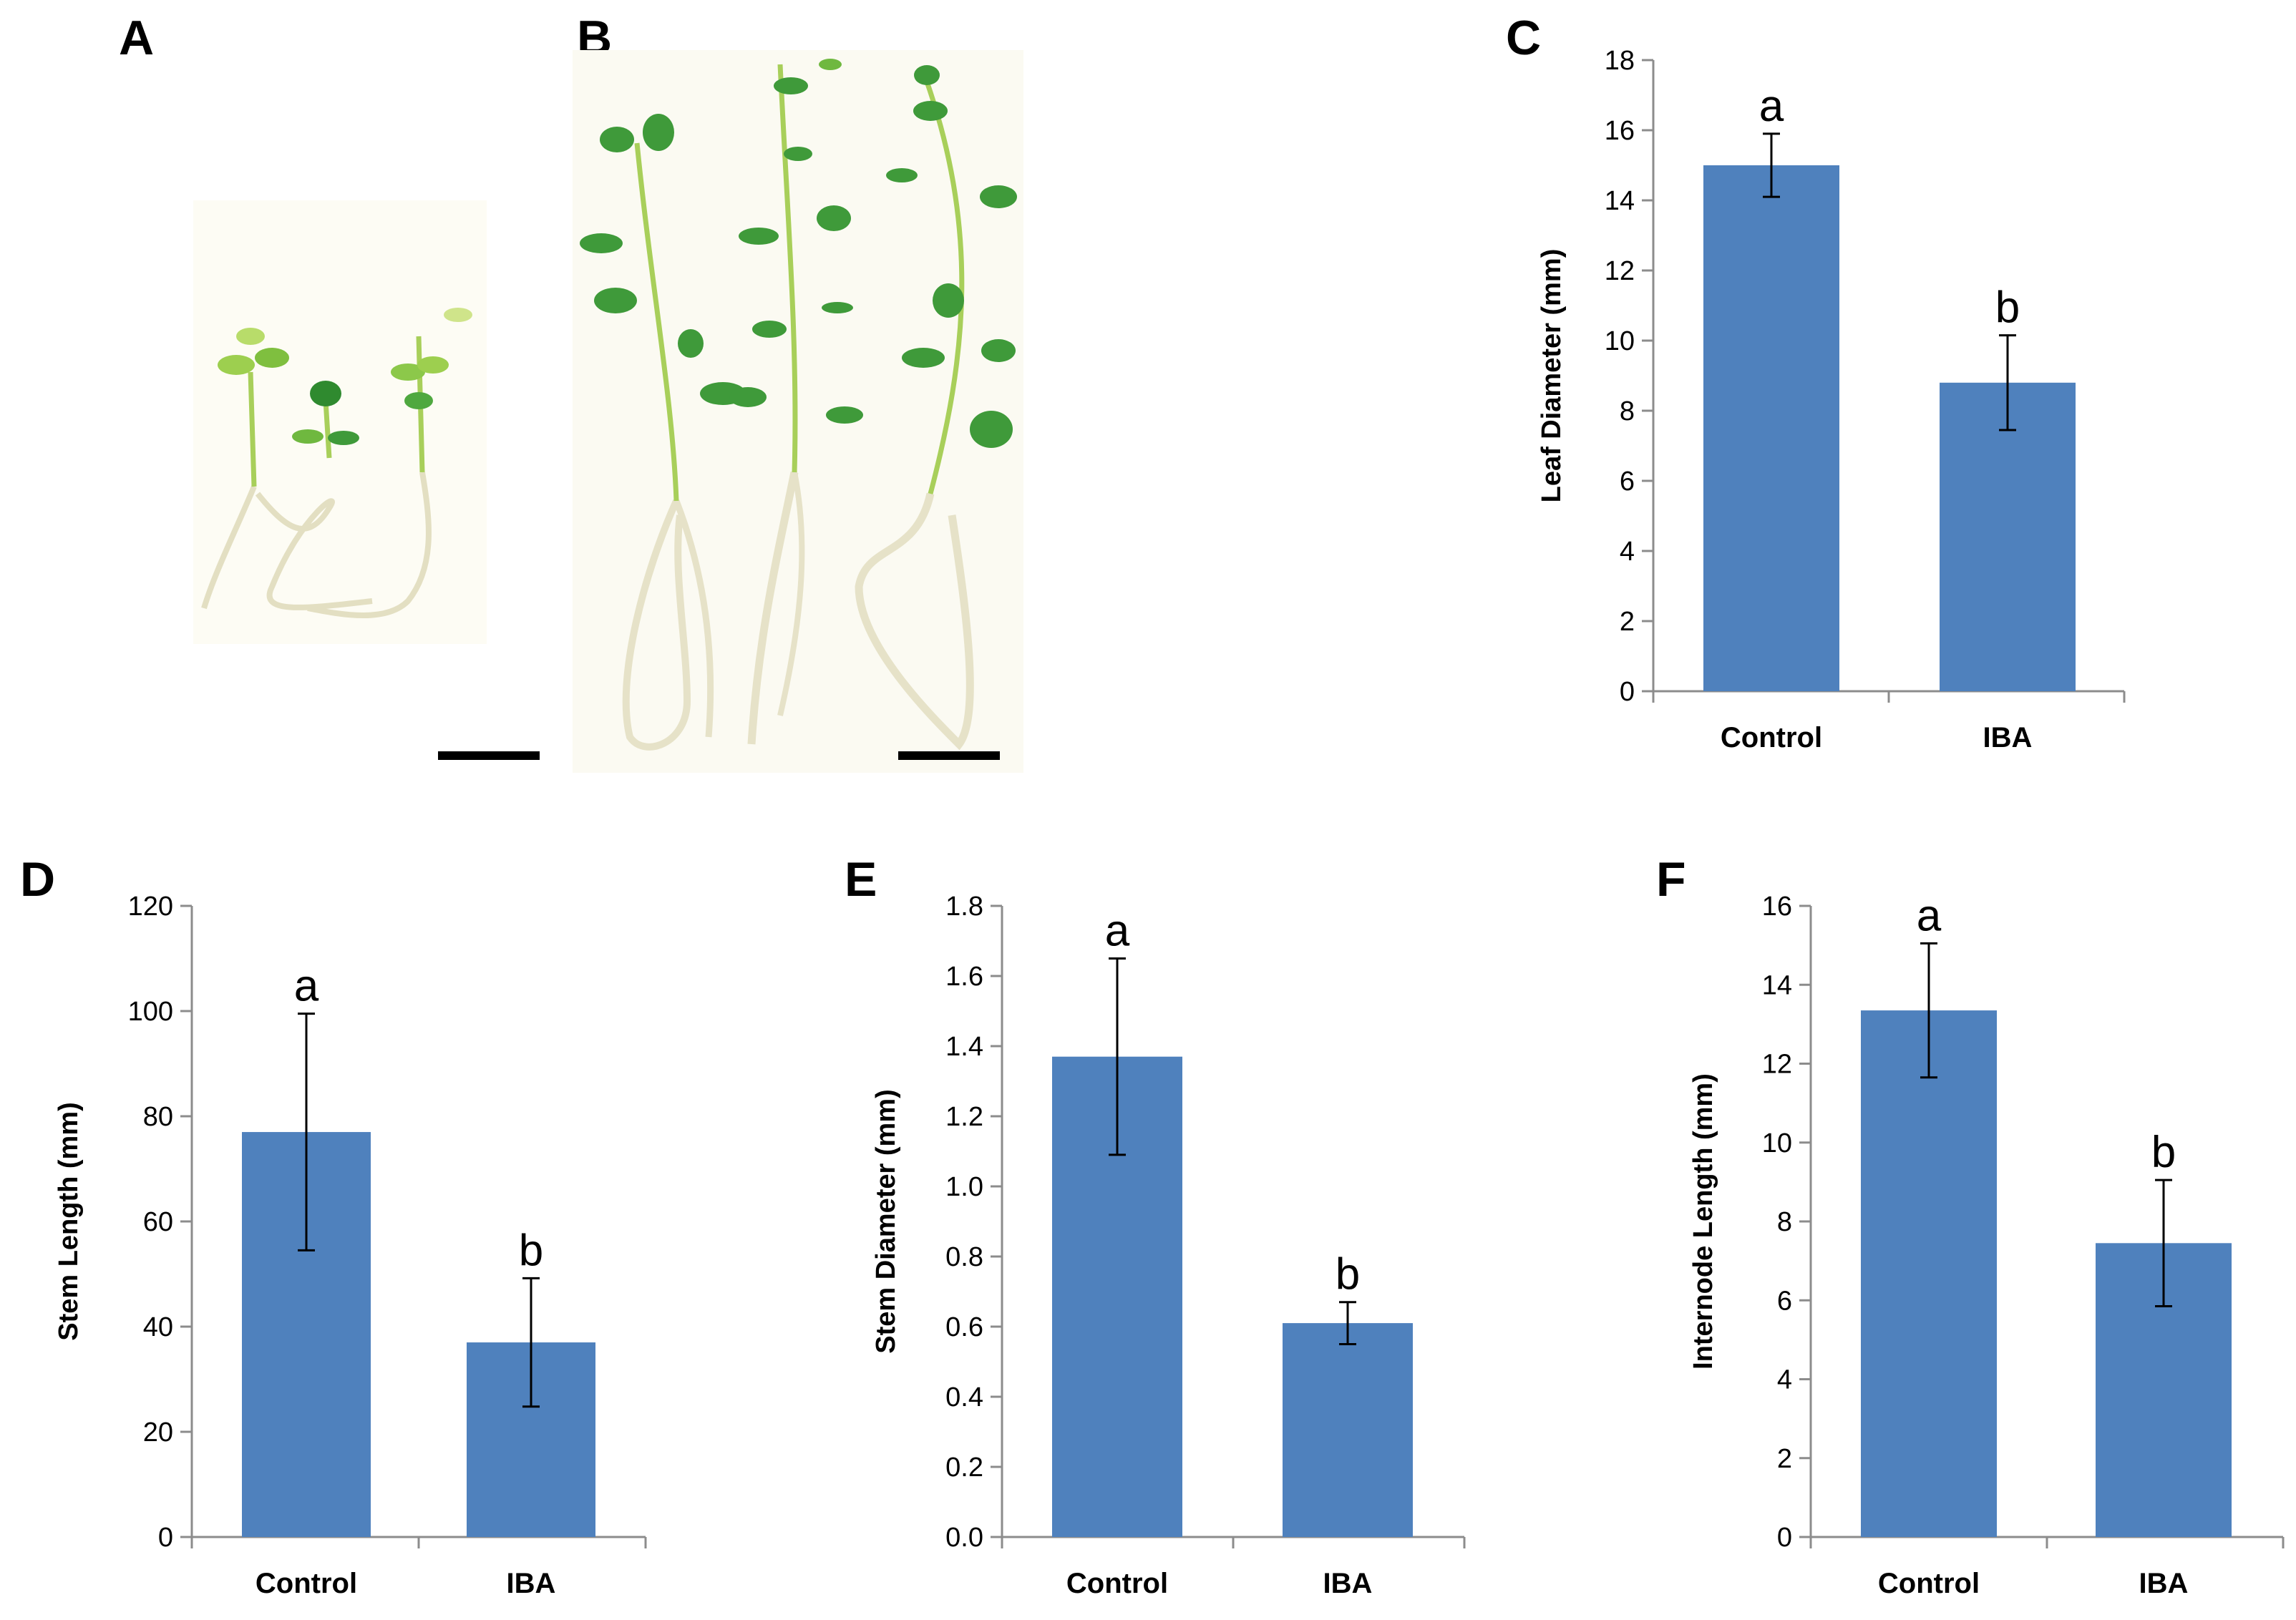 This screenshot has height=1620, width=2296. What do you see at coordinates (489, 755) in the screenshot?
I see `scale-bar-a` at bounding box center [489, 755].